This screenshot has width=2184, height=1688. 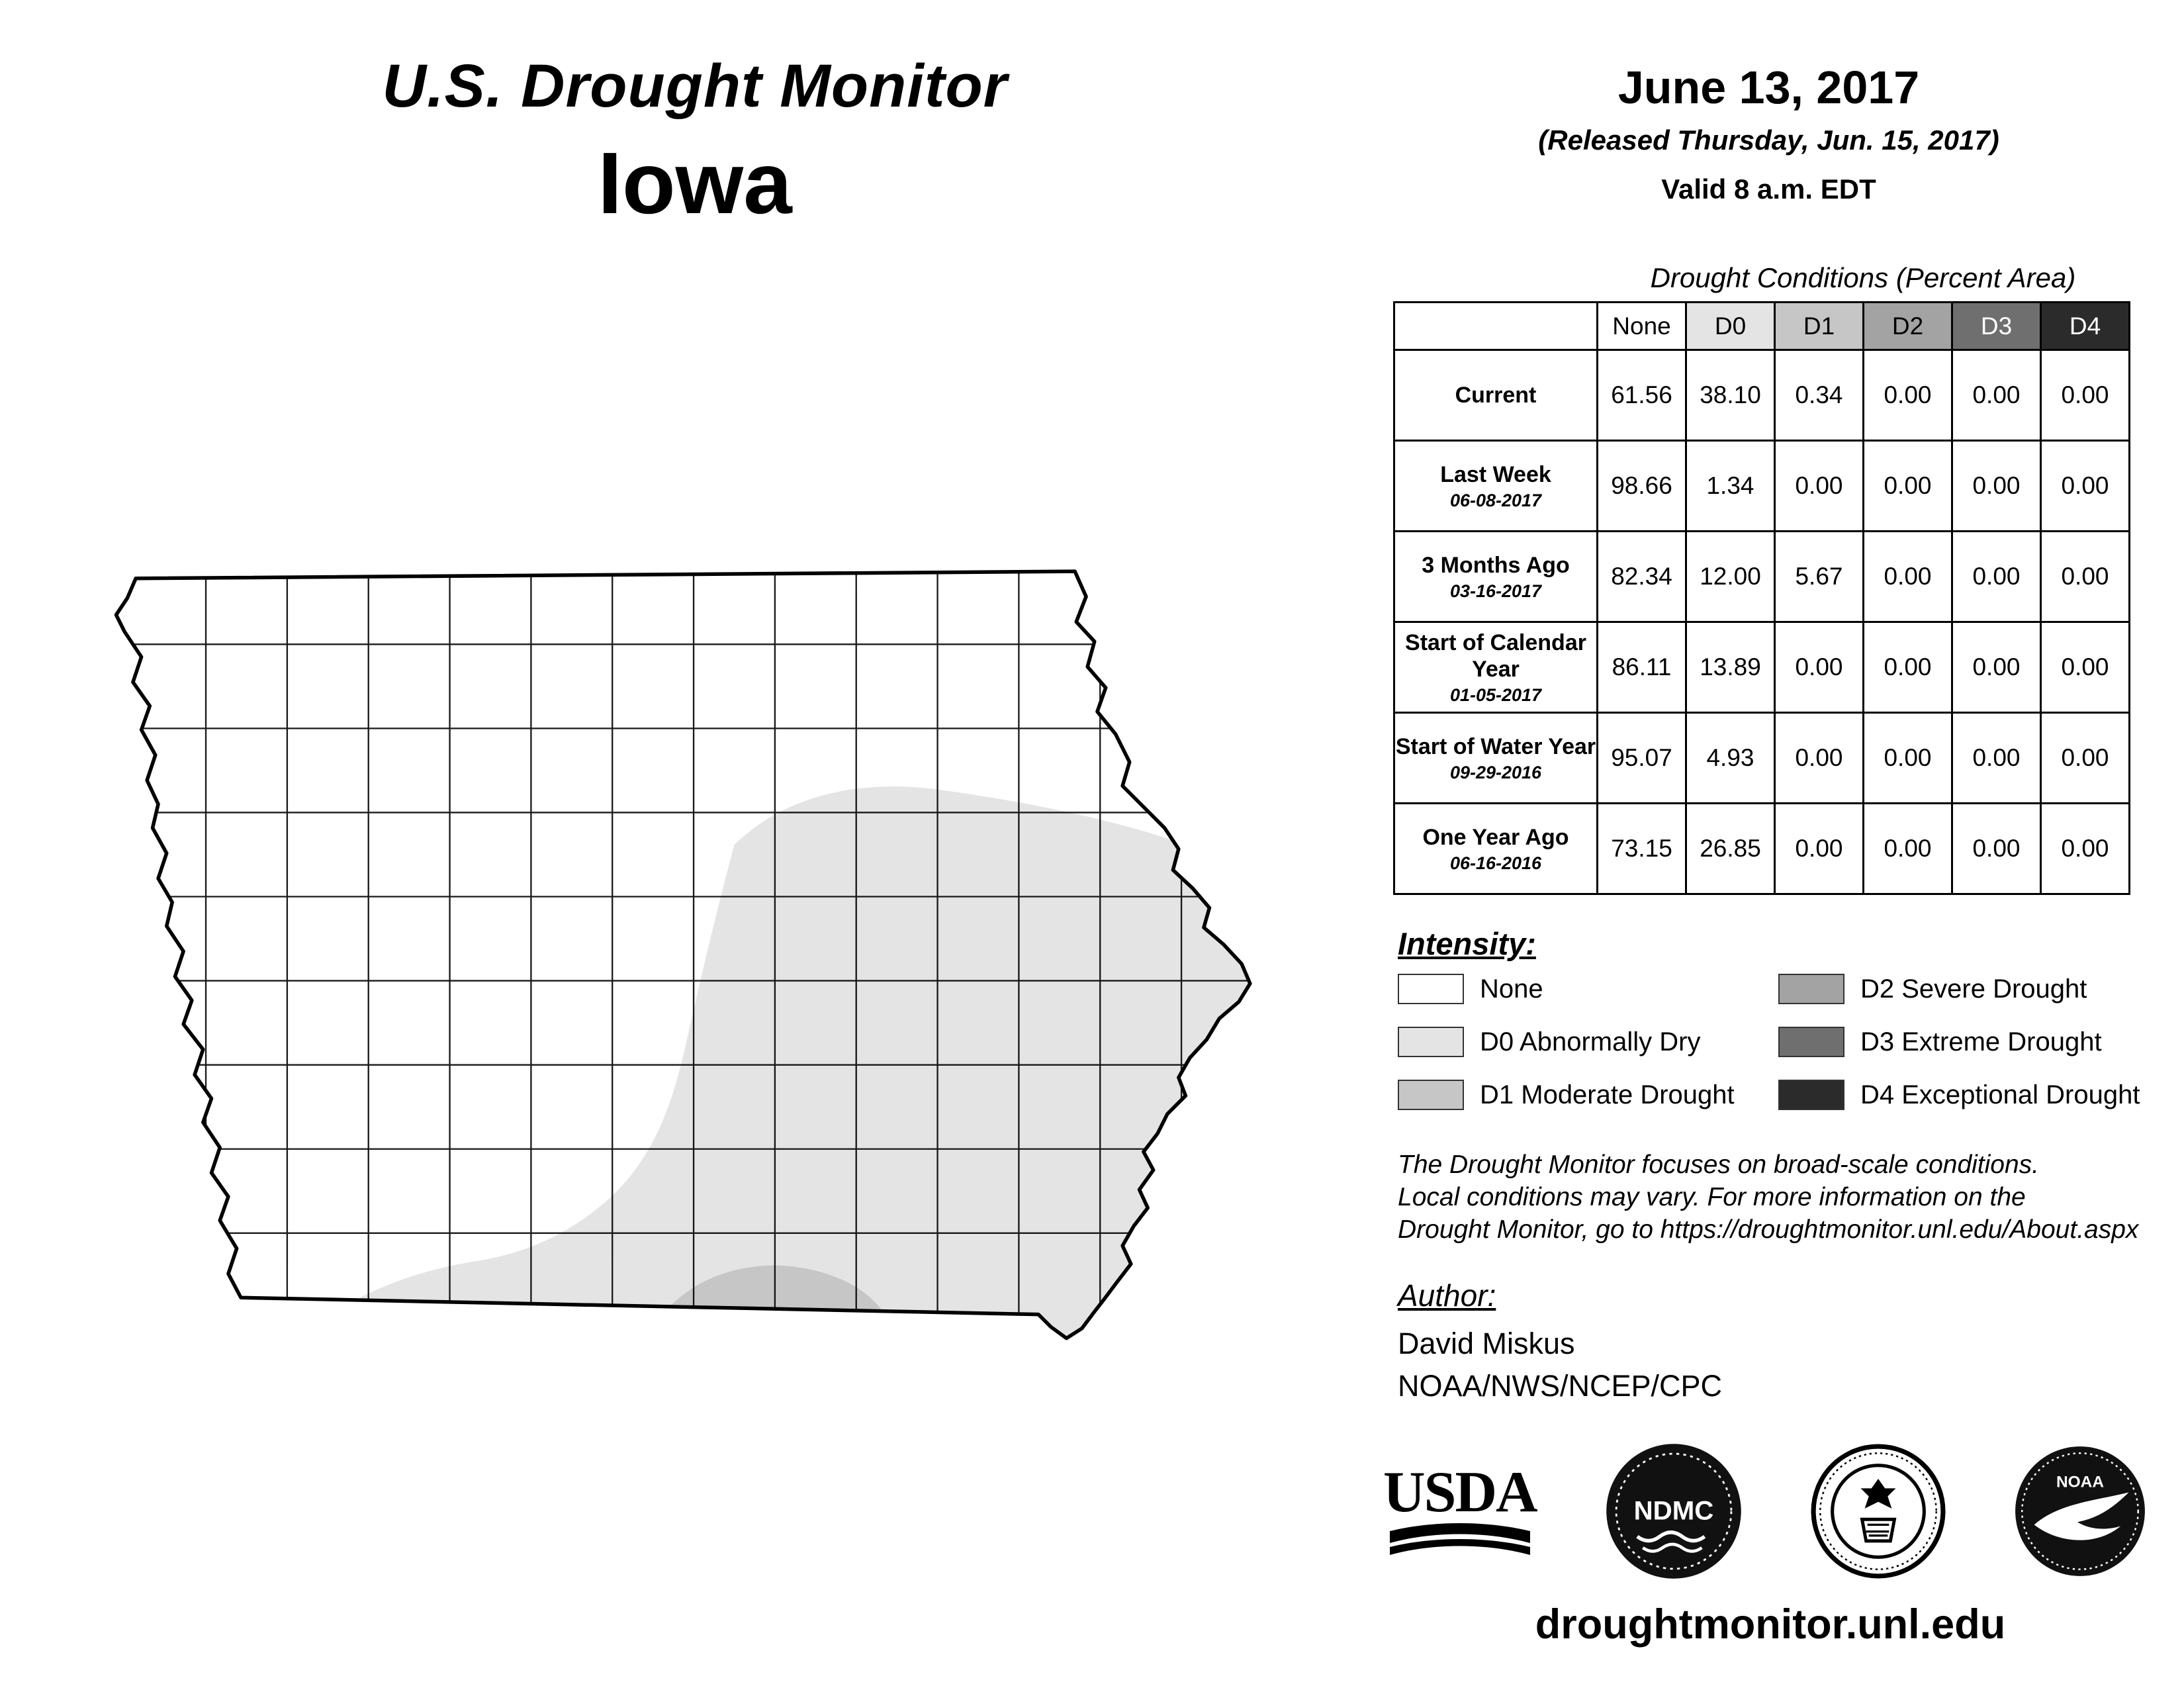 What do you see at coordinates (1996, 326) in the screenshot?
I see `col-header-d3: D3` at bounding box center [1996, 326].